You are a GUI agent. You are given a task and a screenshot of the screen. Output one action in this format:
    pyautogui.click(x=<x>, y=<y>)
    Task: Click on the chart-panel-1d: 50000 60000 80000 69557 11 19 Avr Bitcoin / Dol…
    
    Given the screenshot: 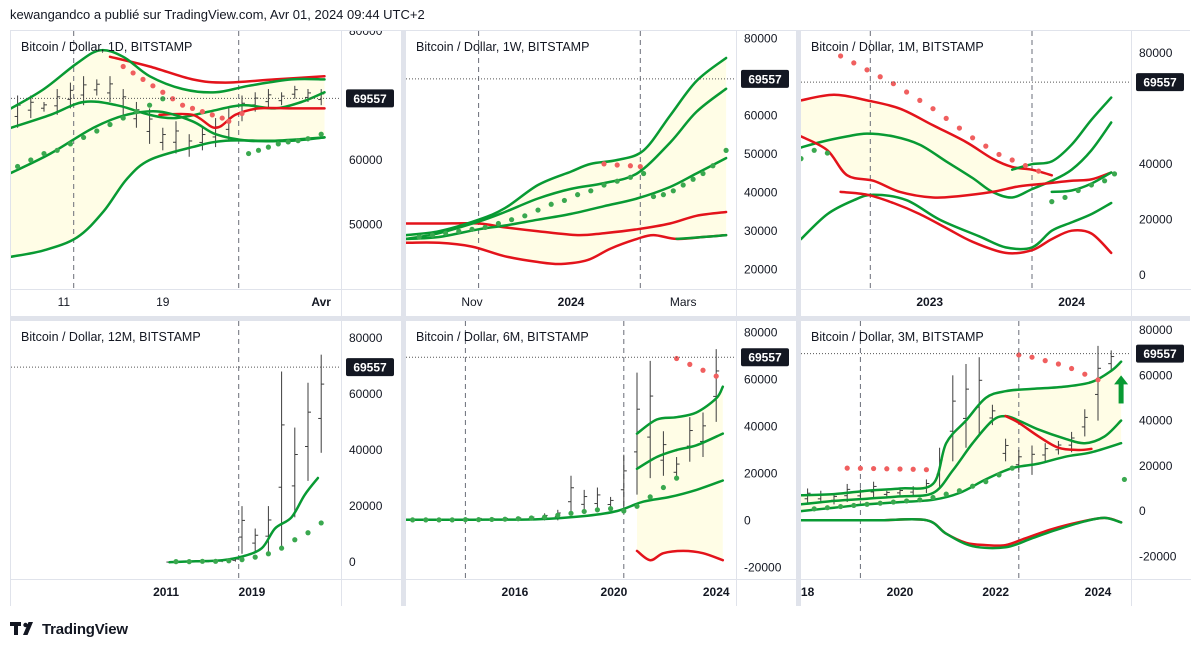 What is the action you would take?
    pyautogui.click(x=206, y=173)
    